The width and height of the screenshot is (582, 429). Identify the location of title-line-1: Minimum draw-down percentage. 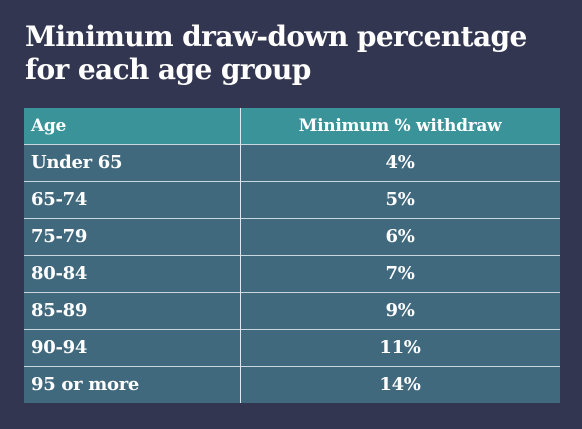
(276, 36).